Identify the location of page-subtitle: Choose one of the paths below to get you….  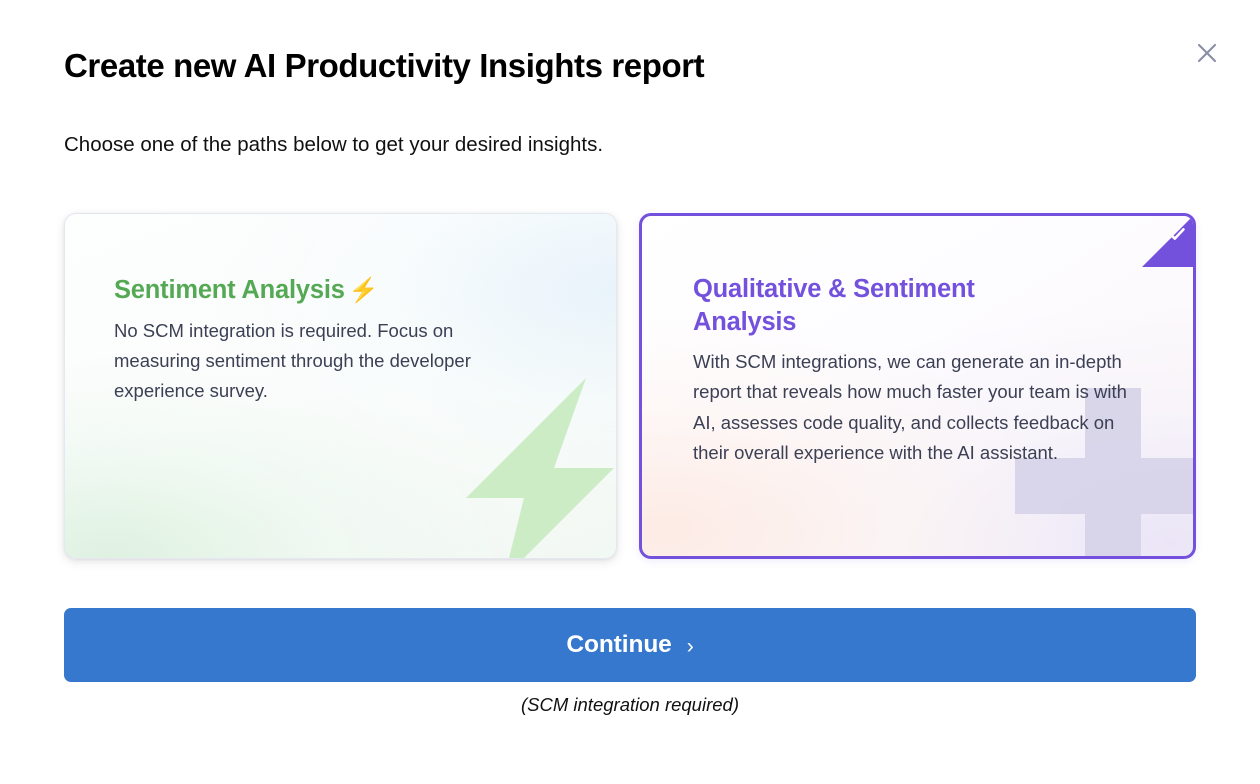
(334, 144).